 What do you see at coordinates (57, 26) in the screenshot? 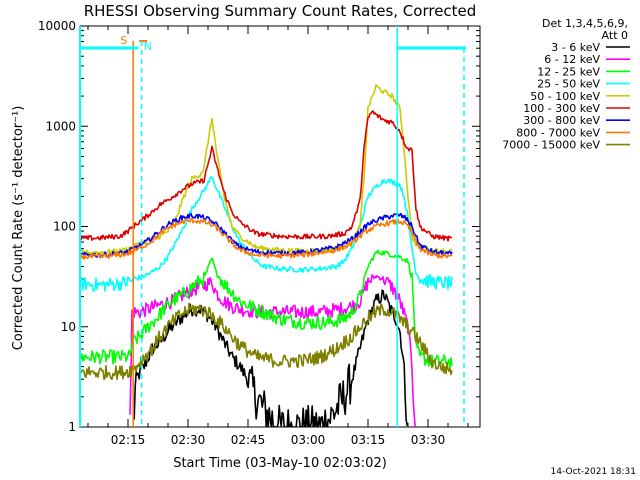
I see `y-tick-label: 10000` at bounding box center [57, 26].